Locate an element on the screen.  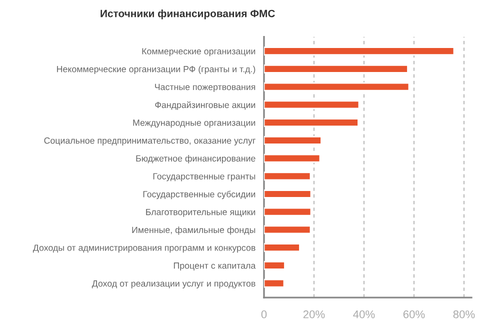
y-tick-label: Доходы от администрирования программ и конкурсов is located at coordinates (144, 248).